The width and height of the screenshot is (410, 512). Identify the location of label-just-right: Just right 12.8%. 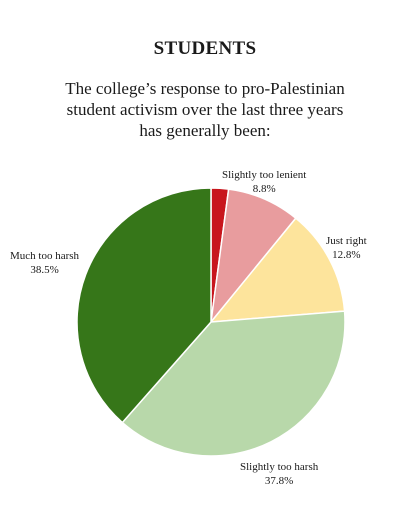
(346, 248).